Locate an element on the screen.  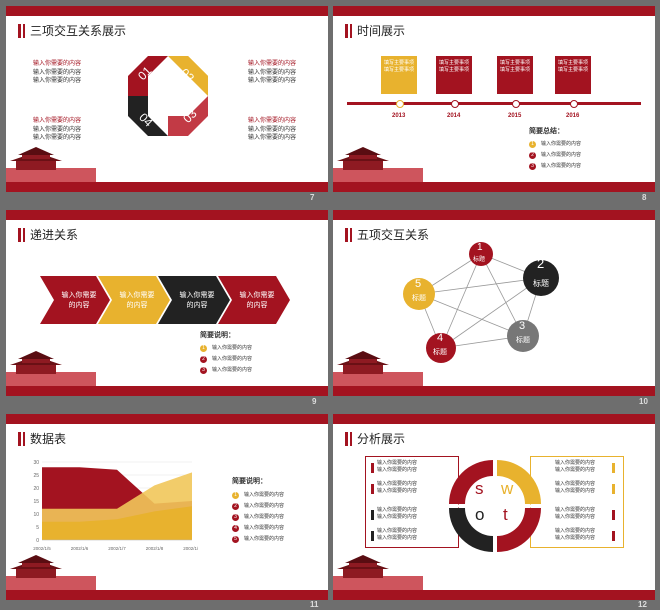
y-tick-label: 30 is located at coordinates (36, 463).